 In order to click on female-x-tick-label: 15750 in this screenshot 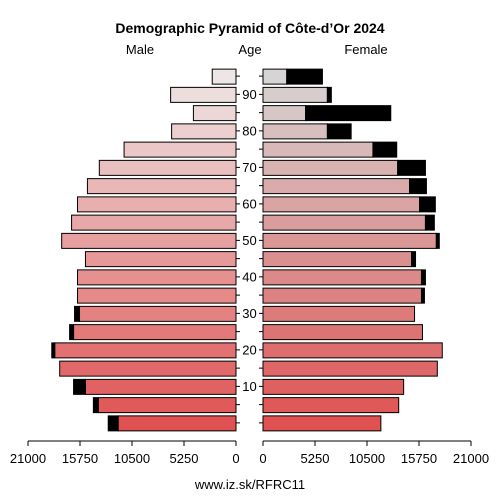, I will do `click(419, 458)`.